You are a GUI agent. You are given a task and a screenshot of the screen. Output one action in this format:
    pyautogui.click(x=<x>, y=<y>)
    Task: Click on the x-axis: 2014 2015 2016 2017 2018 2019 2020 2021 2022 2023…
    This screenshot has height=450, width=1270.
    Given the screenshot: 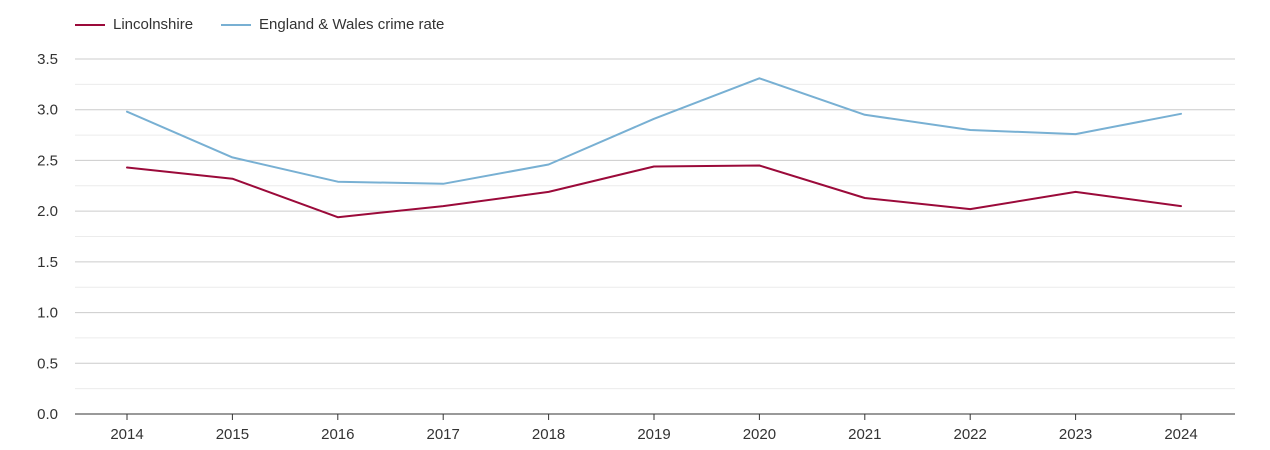 What is the action you would take?
    pyautogui.click(x=655, y=428)
    